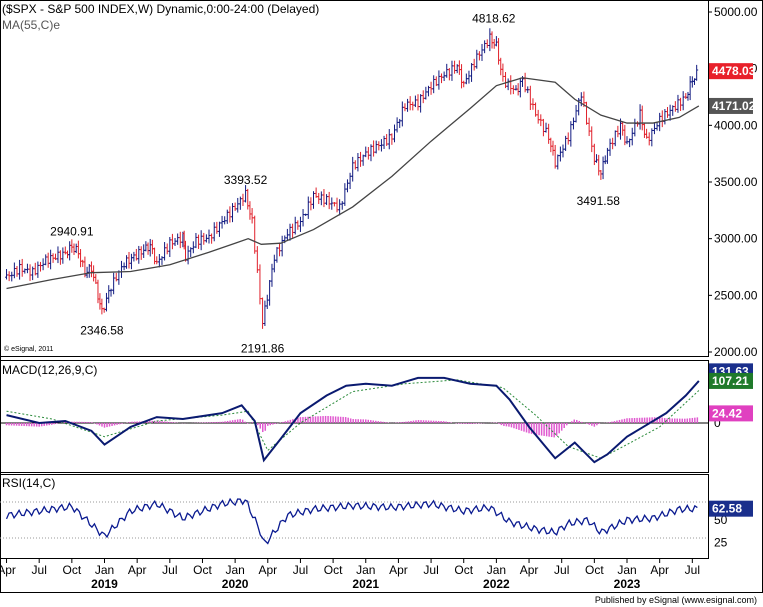  Describe the element at coordinates (29, 349) in the screenshot. I see `copyright-label: © eSignal, 2011` at that location.